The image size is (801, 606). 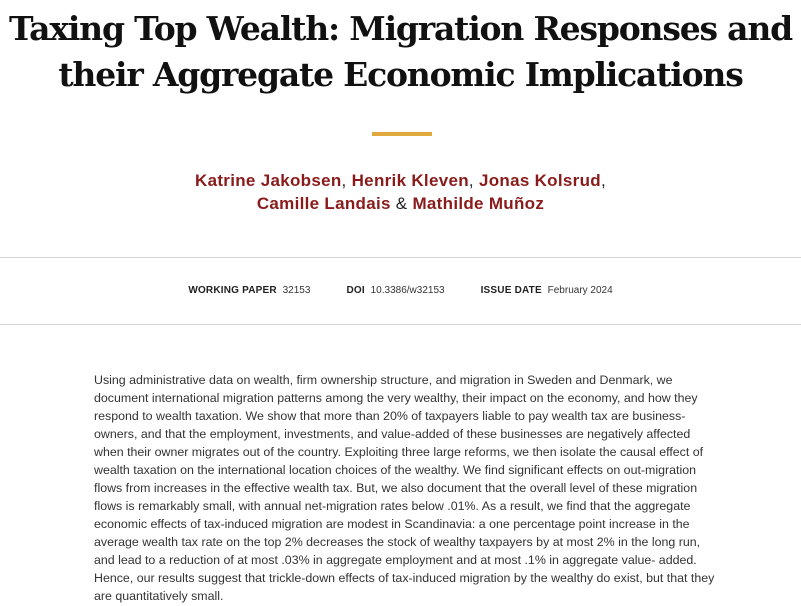 What do you see at coordinates (410, 180) in the screenshot?
I see `author-link-kleven: Henrik Kleven` at bounding box center [410, 180].